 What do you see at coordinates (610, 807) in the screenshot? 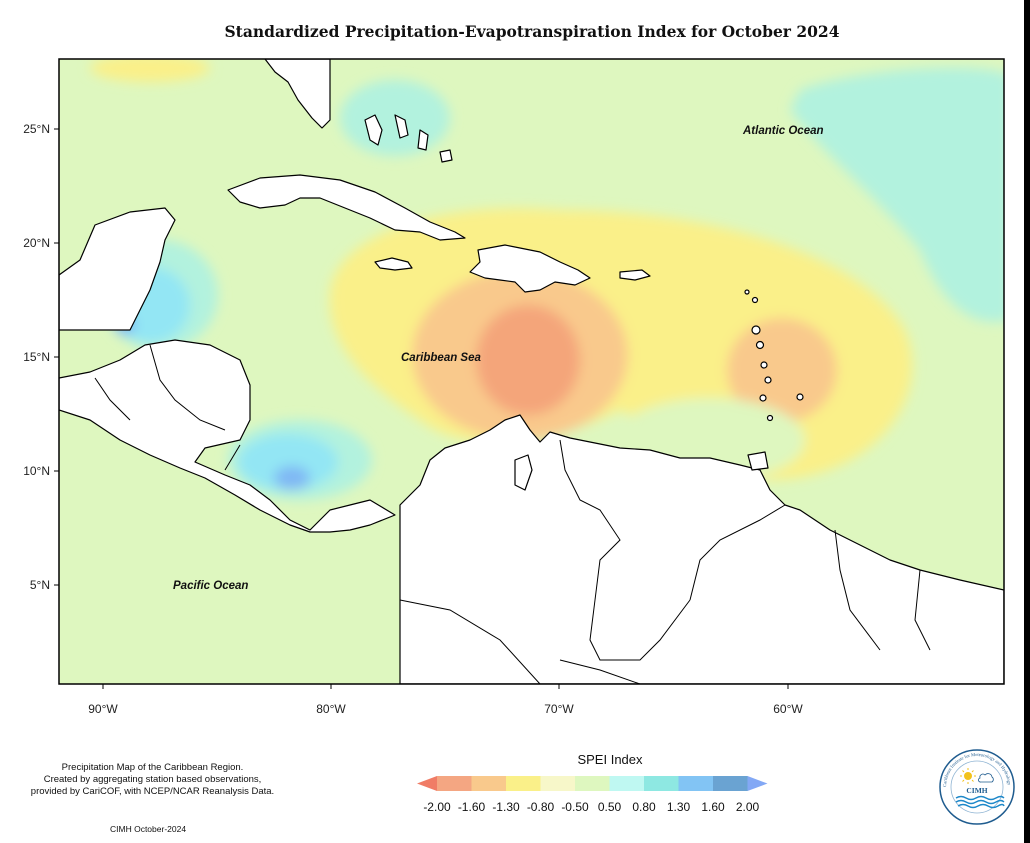
I see `legend-tick-label: 0.50` at bounding box center [610, 807].